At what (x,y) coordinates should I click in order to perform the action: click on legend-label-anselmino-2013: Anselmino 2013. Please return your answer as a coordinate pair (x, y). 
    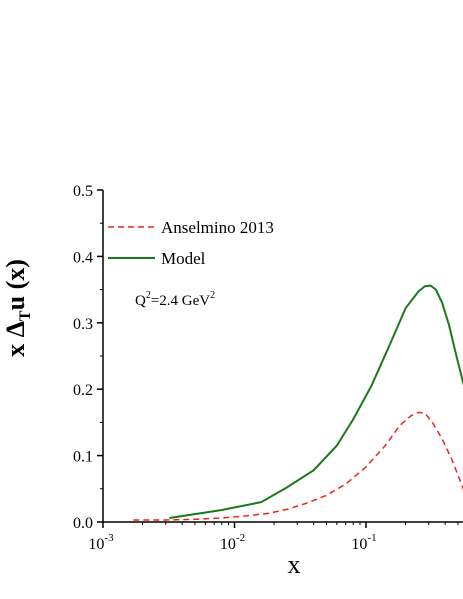
    Looking at the image, I should click on (217, 227).